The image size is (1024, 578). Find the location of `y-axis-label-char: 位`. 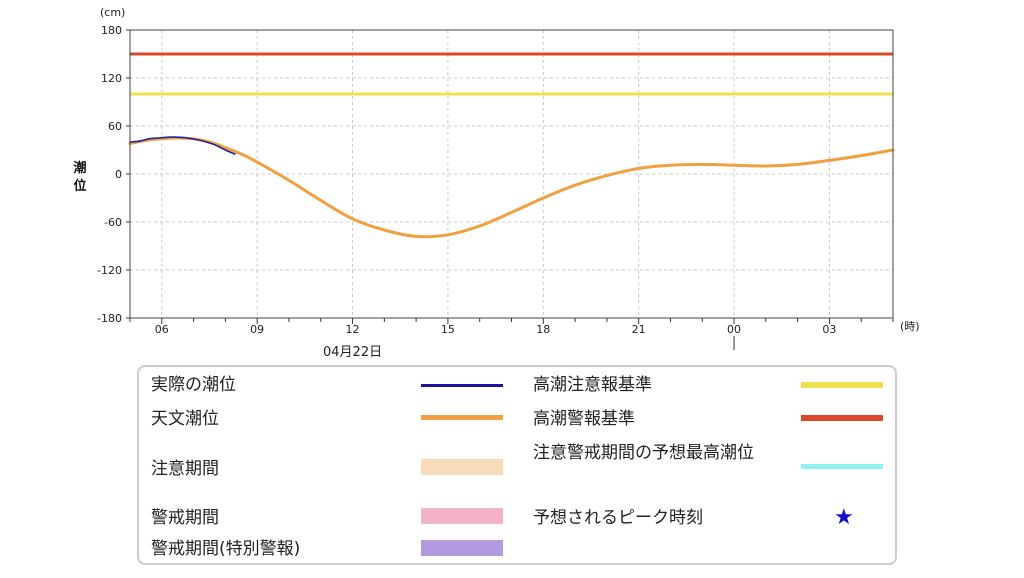

y-axis-label-char: 位 is located at coordinates (79, 186).